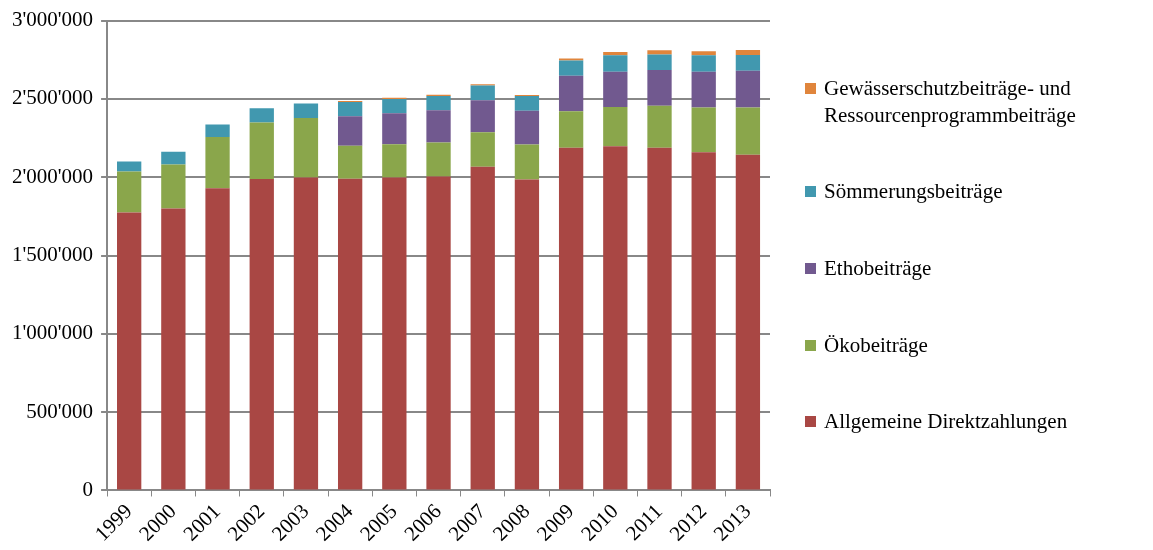 This screenshot has height=550, width=1153. Describe the element at coordinates (52, 332) in the screenshot. I see `y-tick-label: 1'000'000` at that location.